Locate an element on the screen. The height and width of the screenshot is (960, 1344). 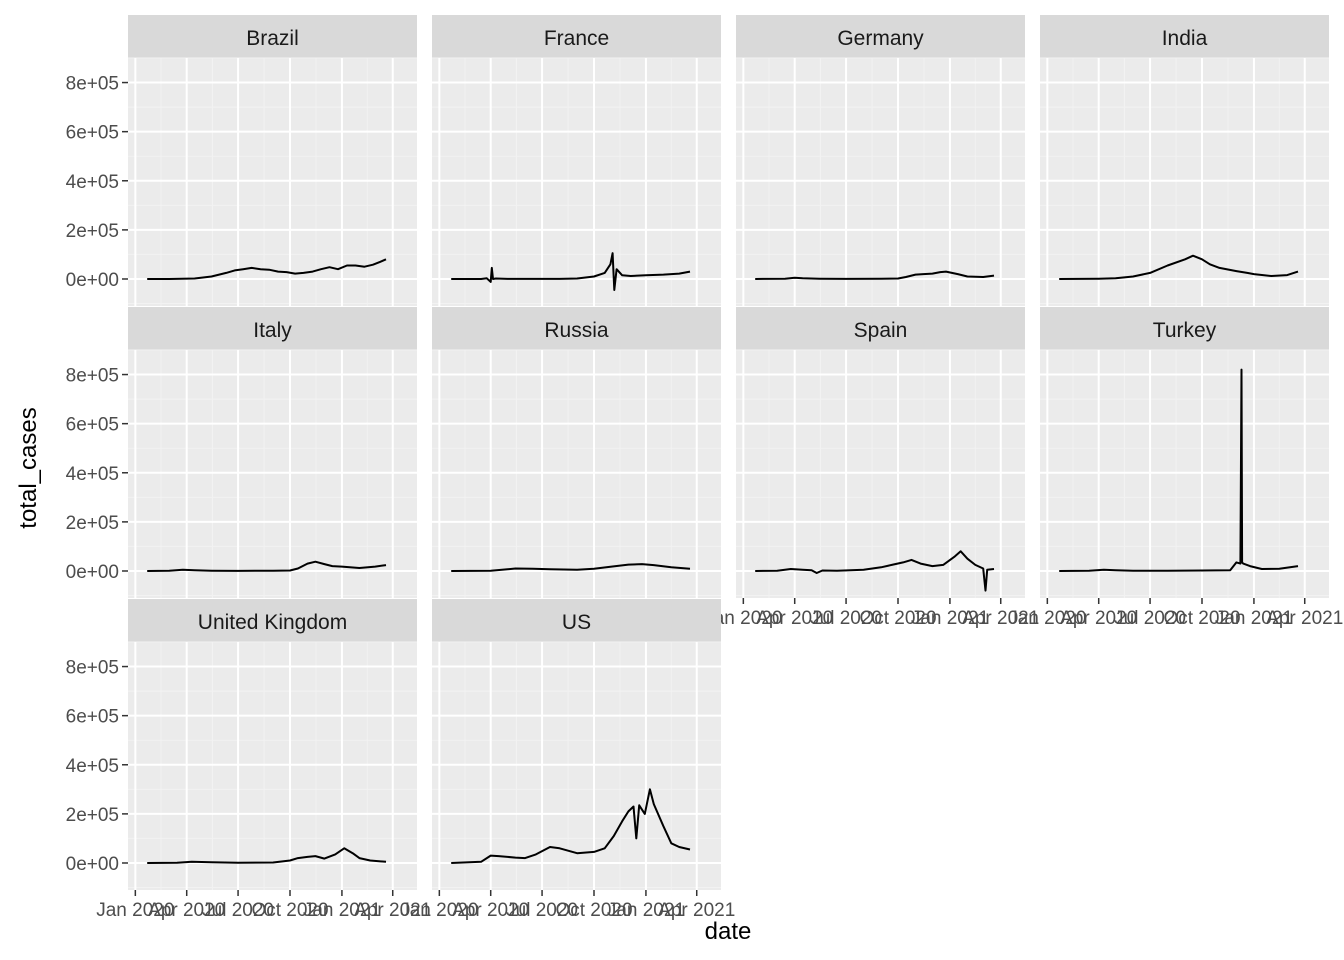
facet-strip-label: United Kingdom is located at coordinates (272, 622).